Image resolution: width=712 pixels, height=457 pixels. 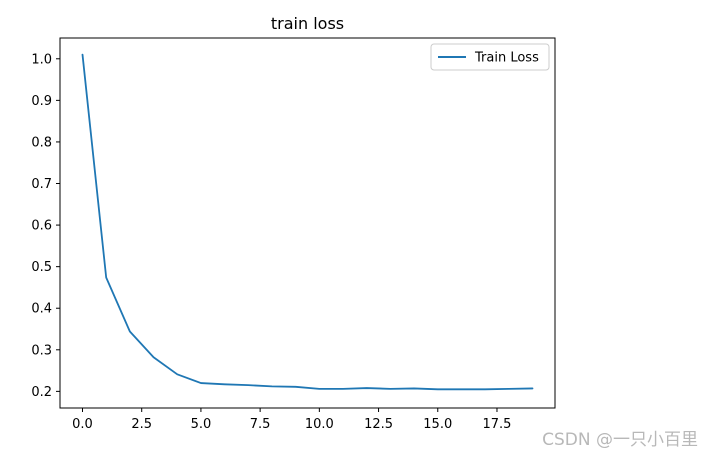 I want to click on x-tick-label: 12.5, so click(x=378, y=424).